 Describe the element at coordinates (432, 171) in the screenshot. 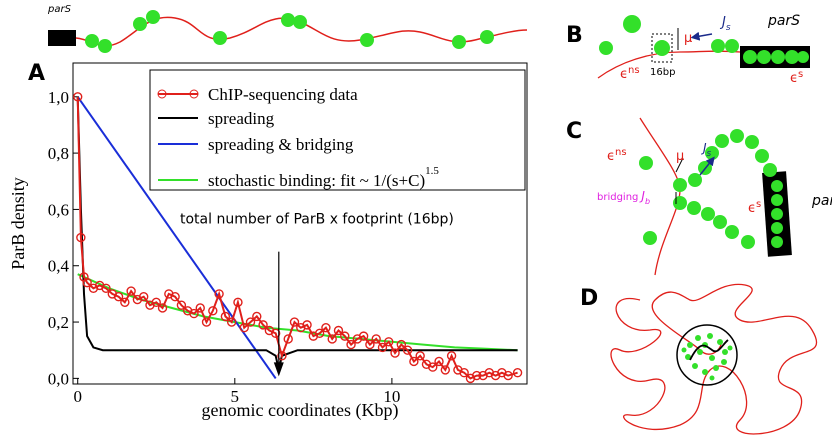

I see `fit-exponent: 1.5` at that location.